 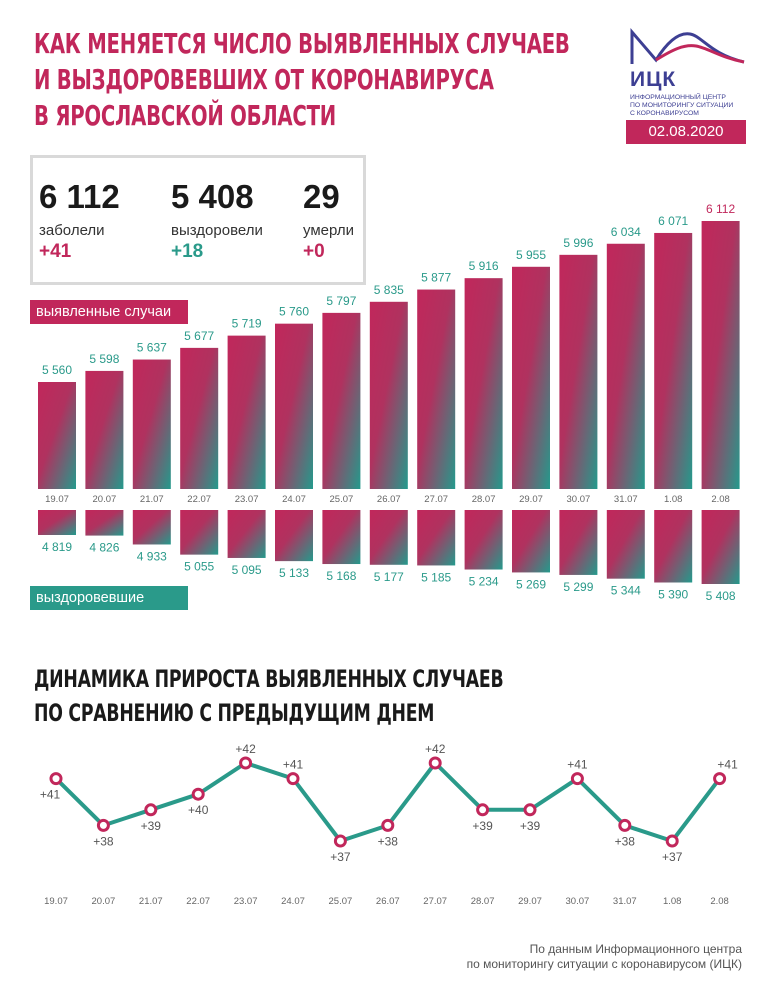 I want to click on cases-bar-value: 5 598, so click(x=104, y=359).